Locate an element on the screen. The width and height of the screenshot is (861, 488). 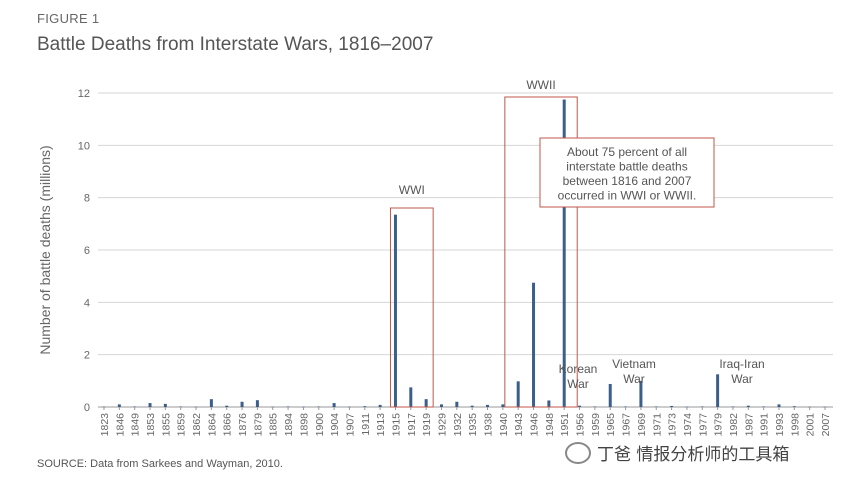
x-tick-label: 1904 is located at coordinates (335, 425).